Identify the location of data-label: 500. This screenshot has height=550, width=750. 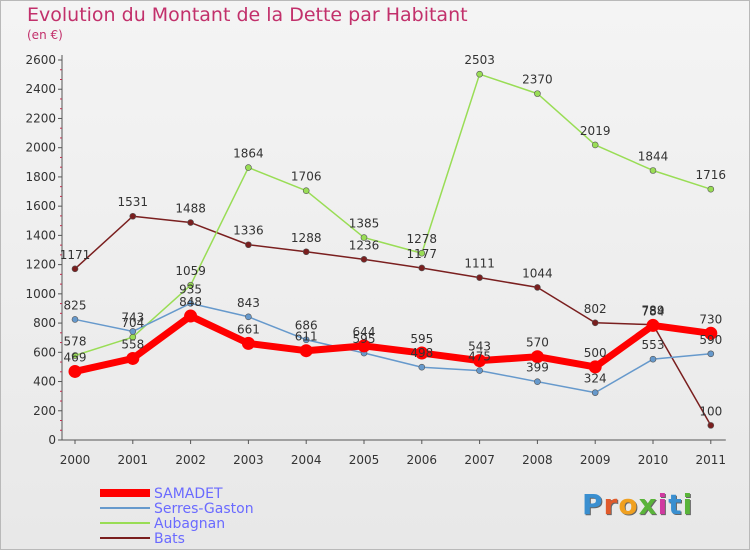
(595, 353).